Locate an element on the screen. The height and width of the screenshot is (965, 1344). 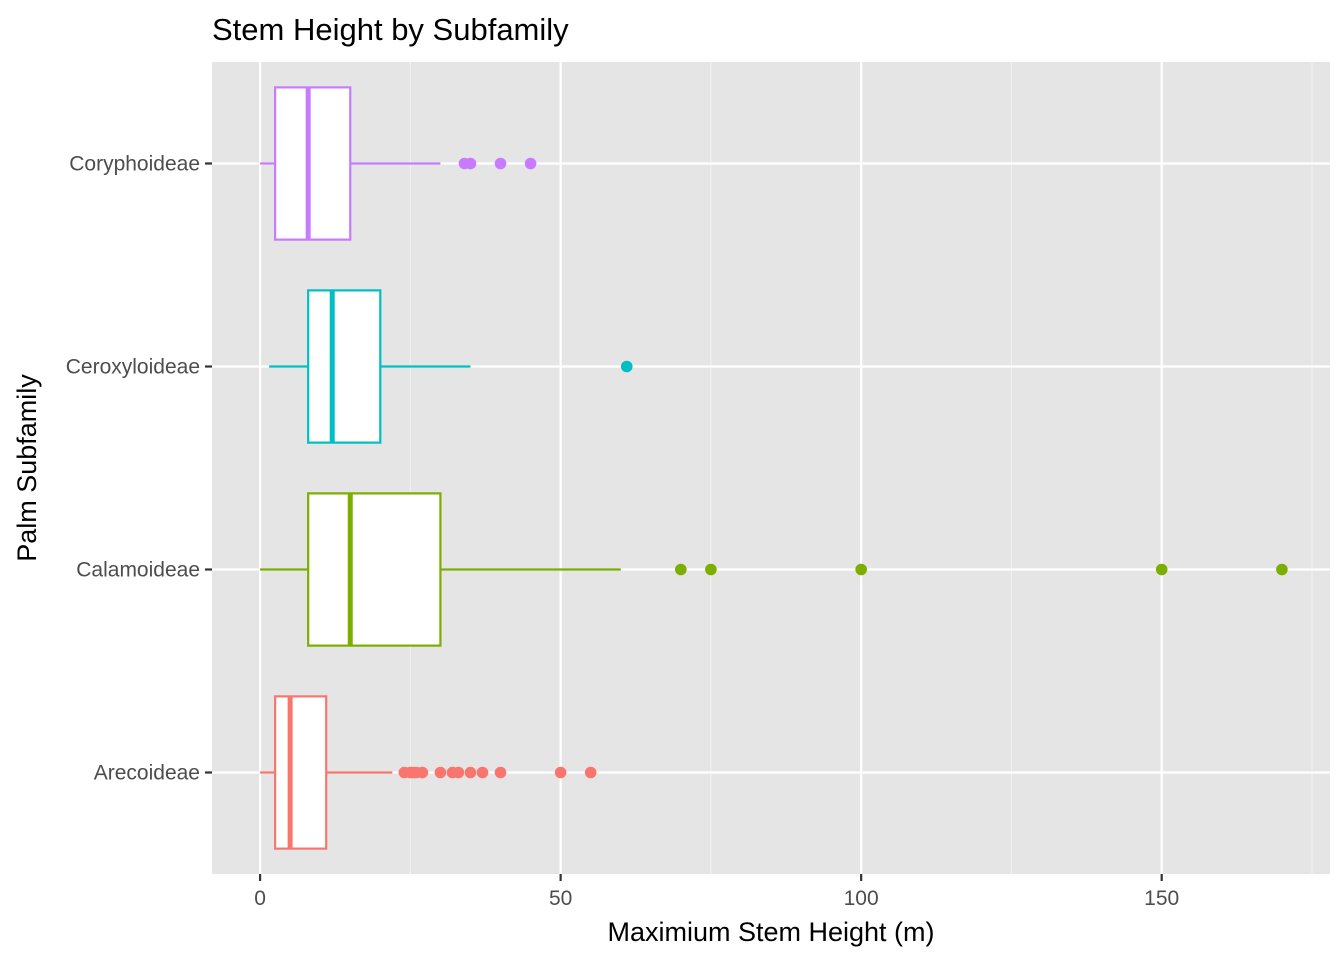
x-tick-label: 0 is located at coordinates (260, 898).